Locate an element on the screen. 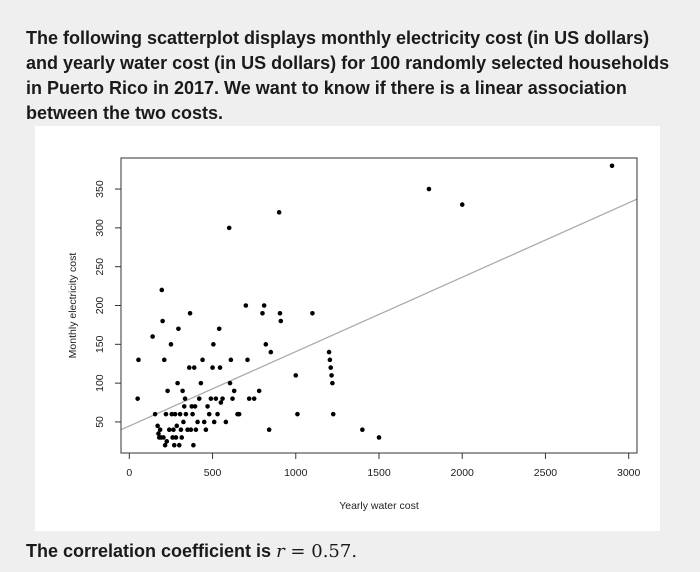 Image resolution: width=700 pixels, height=572 pixels. equals-sign: = is located at coordinates (298, 551).